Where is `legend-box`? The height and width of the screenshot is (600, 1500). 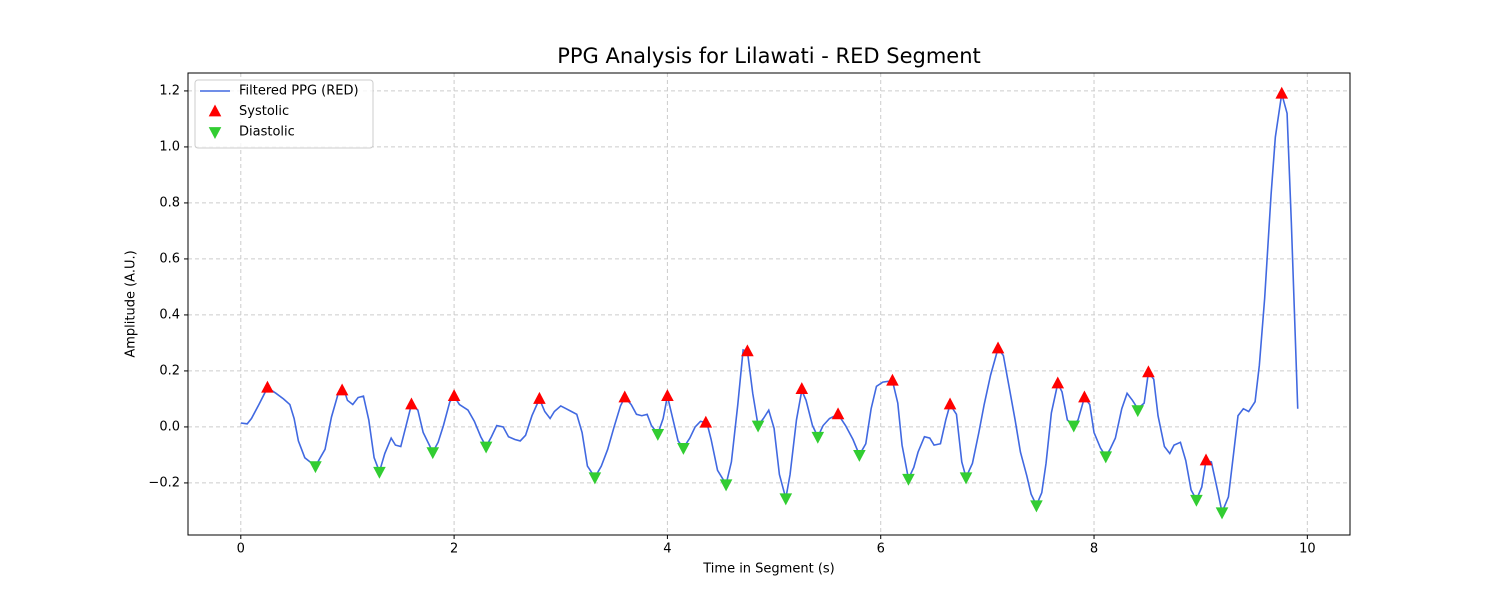 legend-box is located at coordinates (284, 114).